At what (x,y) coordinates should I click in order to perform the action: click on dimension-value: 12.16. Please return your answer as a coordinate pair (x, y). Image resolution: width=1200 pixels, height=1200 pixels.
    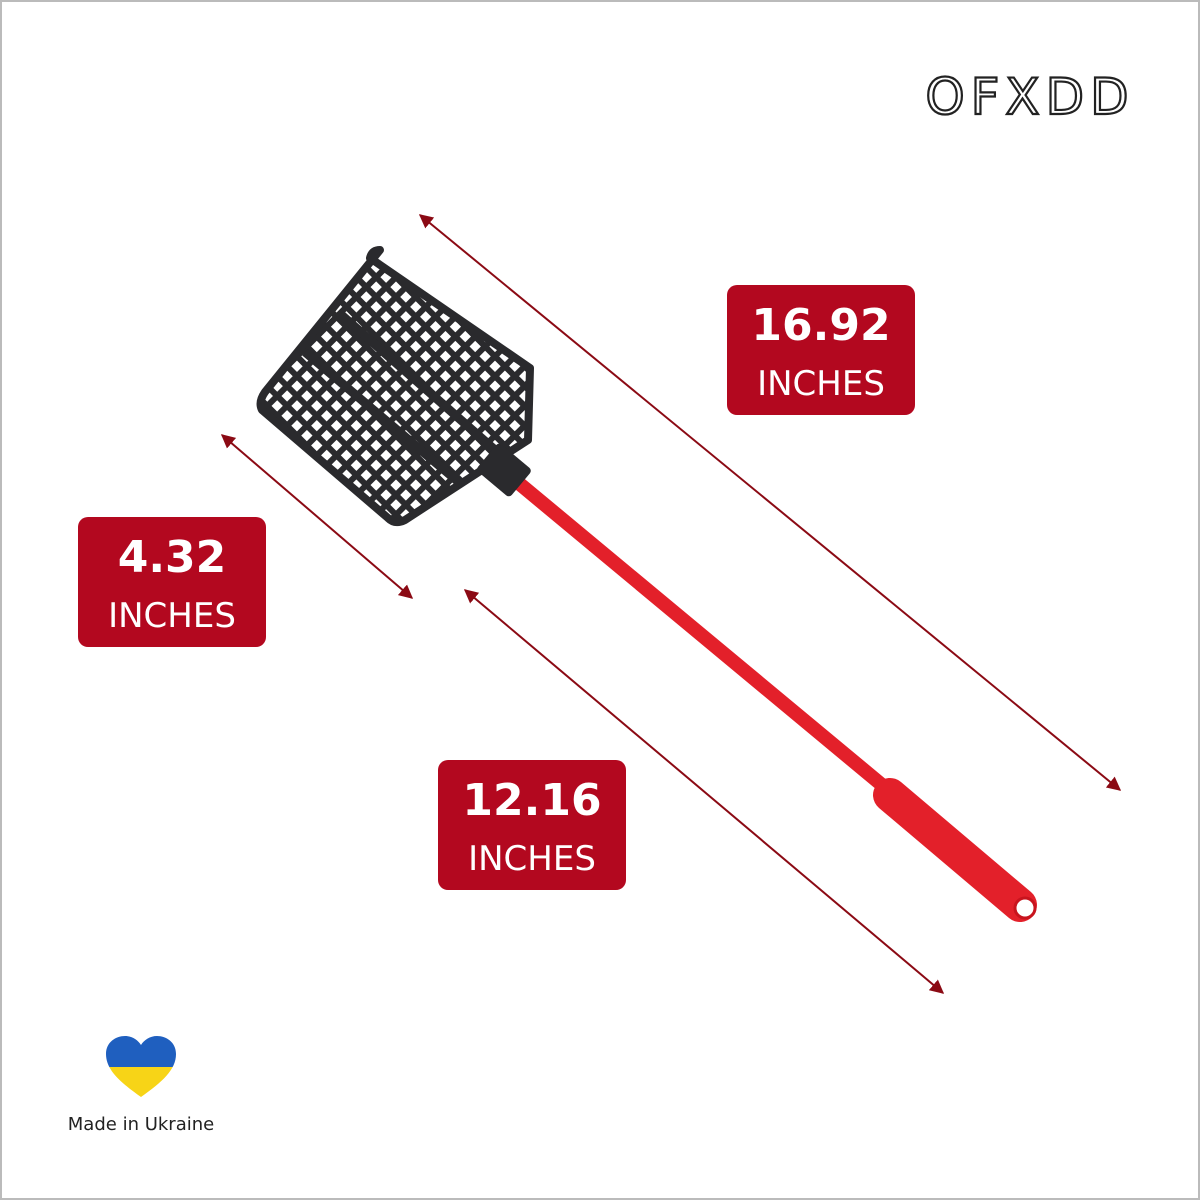
    Looking at the image, I should click on (531, 800).